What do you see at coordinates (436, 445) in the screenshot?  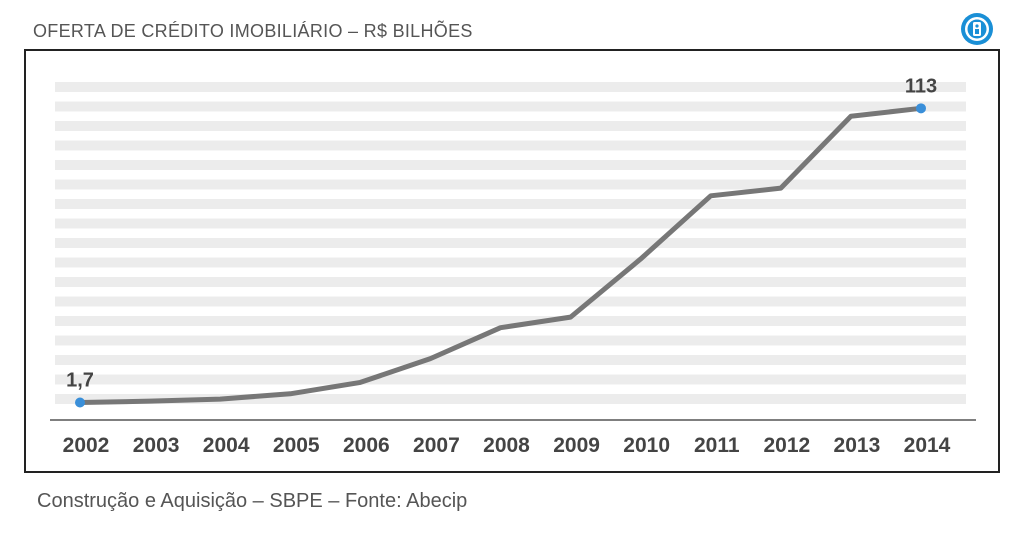 I see `x-tick-label: 2007` at bounding box center [436, 445].